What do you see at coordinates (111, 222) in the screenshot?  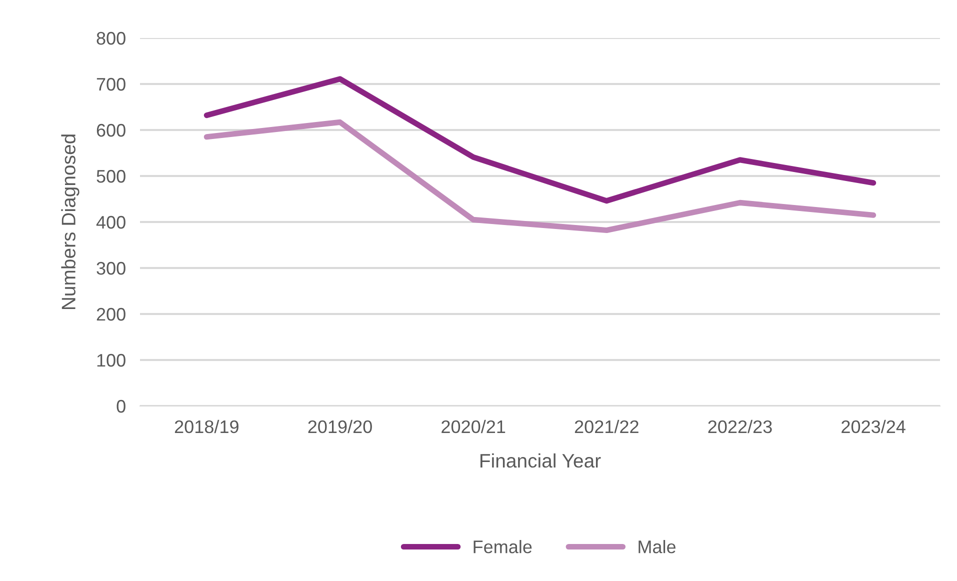 I see `y-tick-label: 400` at bounding box center [111, 222].